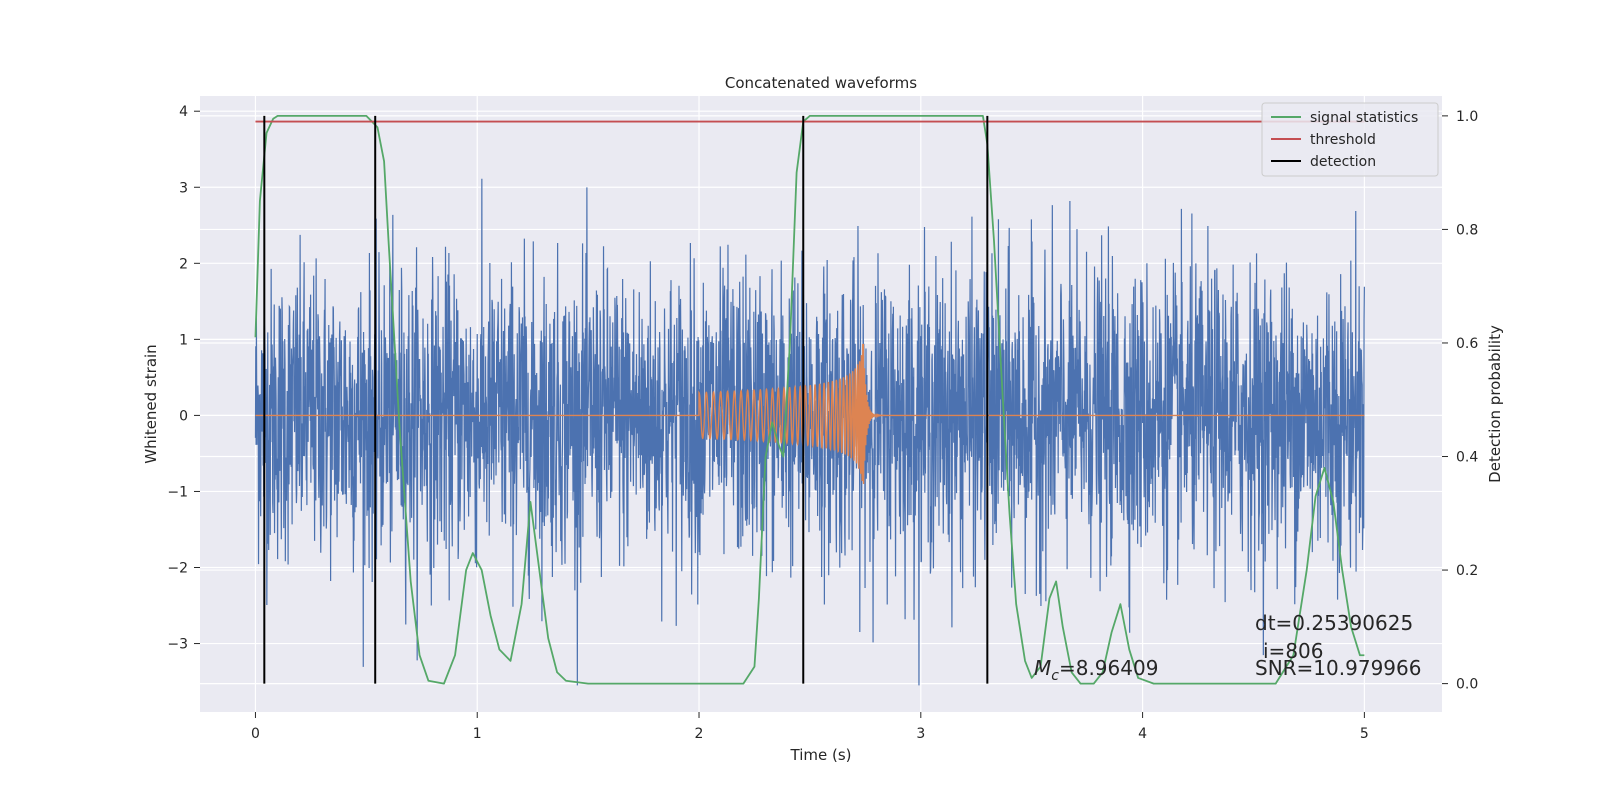 This screenshot has width=1600, height=800. Describe the element at coordinates (1055, 676) in the screenshot. I see `annotation-chirp-mass-subscript: c` at that location.